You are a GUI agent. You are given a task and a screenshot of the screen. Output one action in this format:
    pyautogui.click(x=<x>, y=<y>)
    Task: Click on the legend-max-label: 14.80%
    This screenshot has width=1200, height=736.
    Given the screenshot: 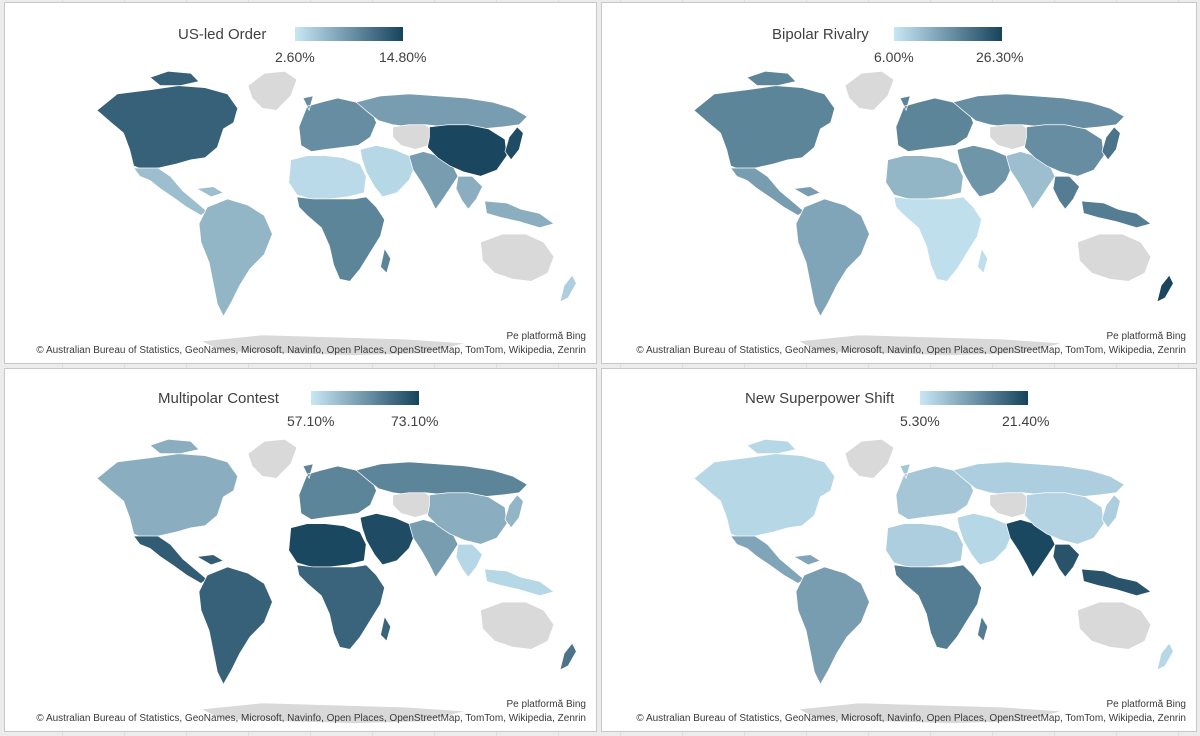 What is the action you would take?
    pyautogui.click(x=403, y=57)
    